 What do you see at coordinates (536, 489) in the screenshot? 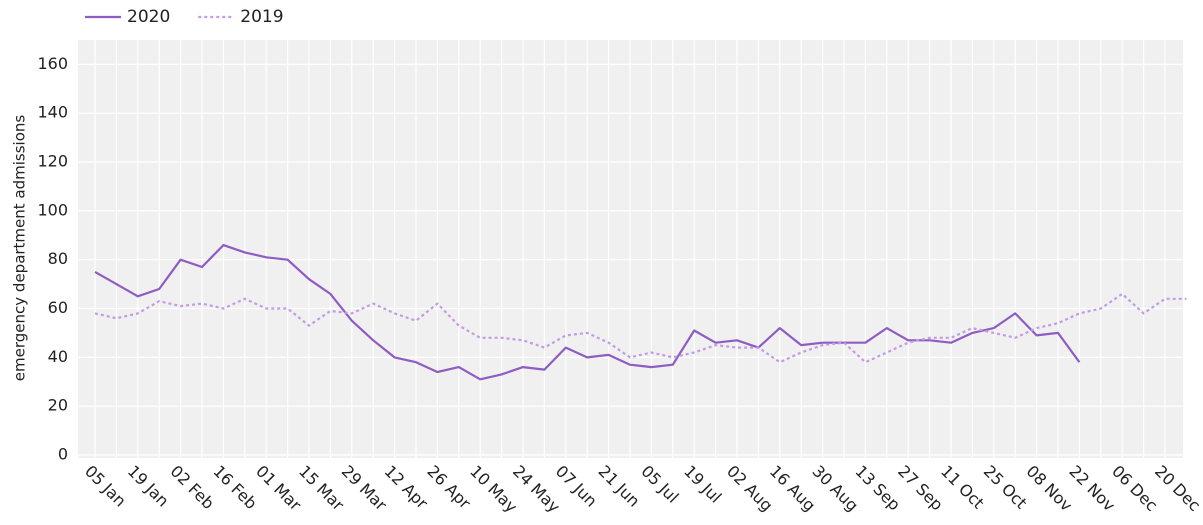
I see `x-tick-label: 24 May` at bounding box center [536, 489].